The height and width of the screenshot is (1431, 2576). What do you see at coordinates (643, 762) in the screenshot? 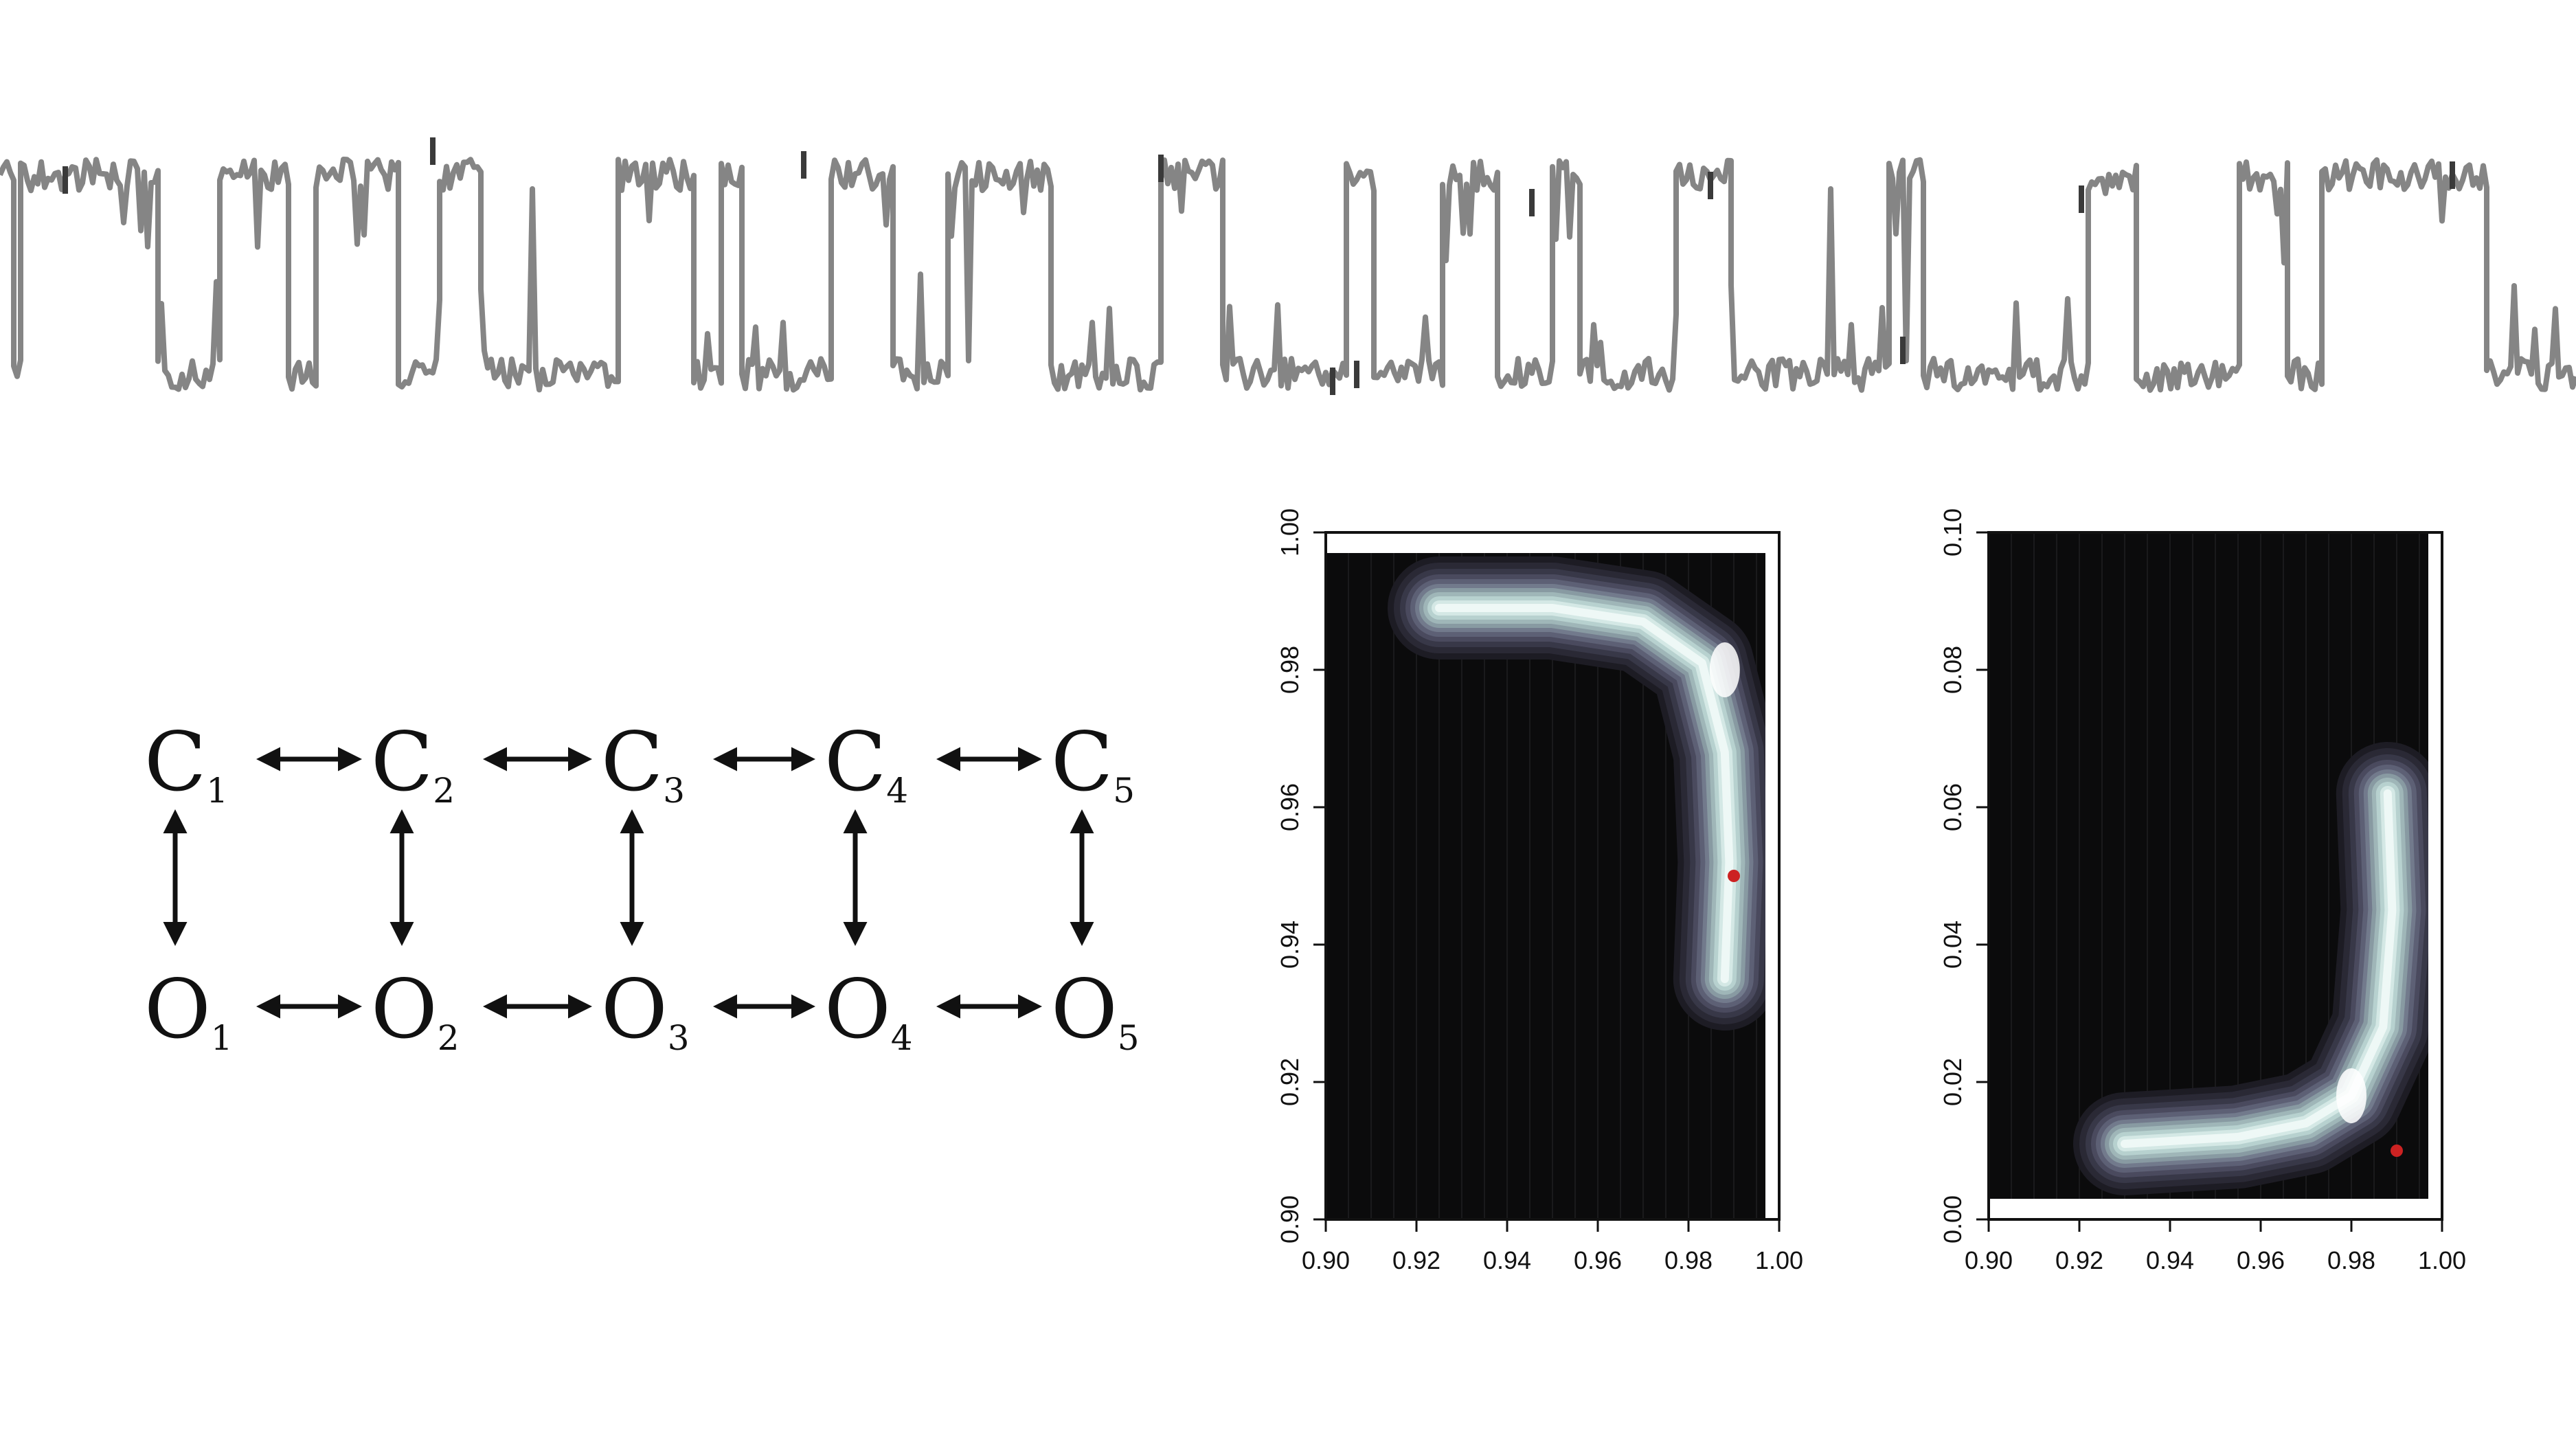
I see `state-c3: C3` at bounding box center [643, 762].